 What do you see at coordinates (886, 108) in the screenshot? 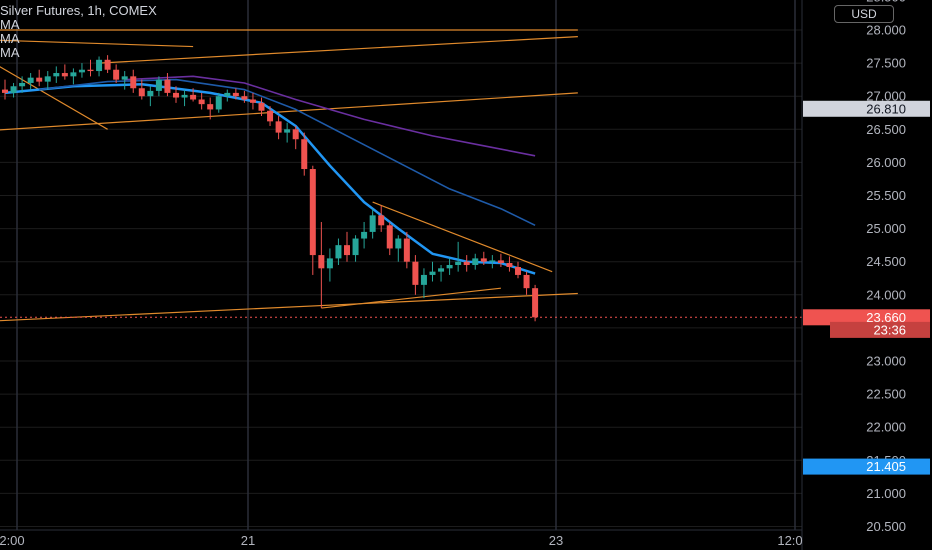
I see `price-tag-label: 26.810` at bounding box center [886, 108].